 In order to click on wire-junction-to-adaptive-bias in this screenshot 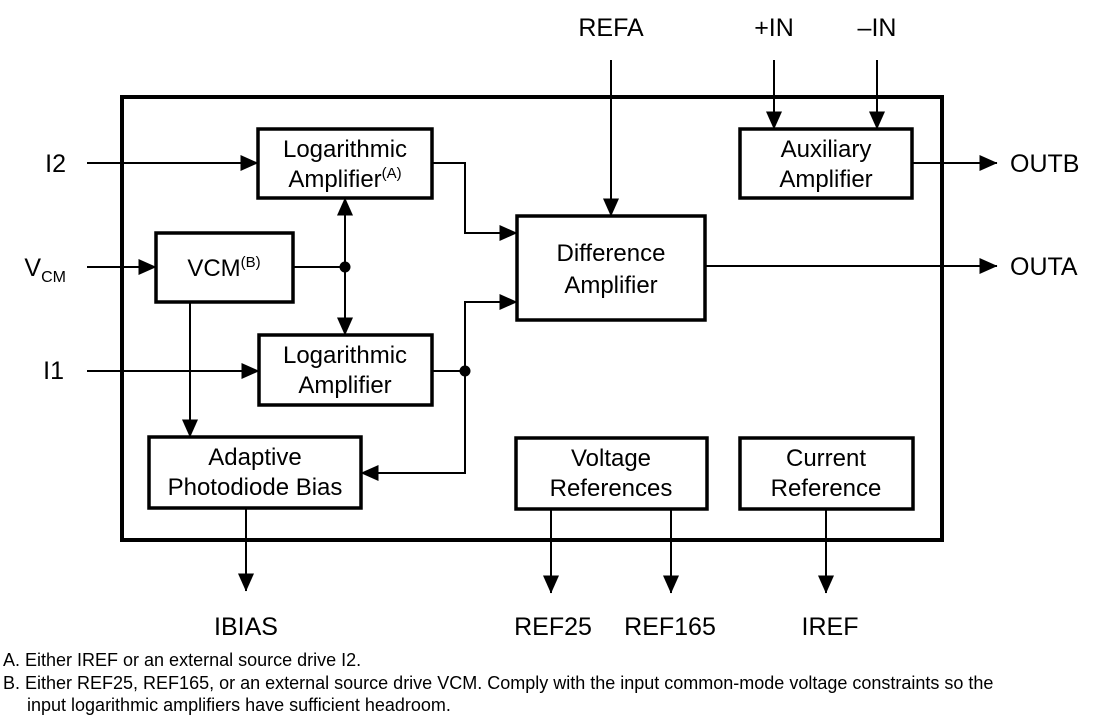, I will do `click(413, 426)`.